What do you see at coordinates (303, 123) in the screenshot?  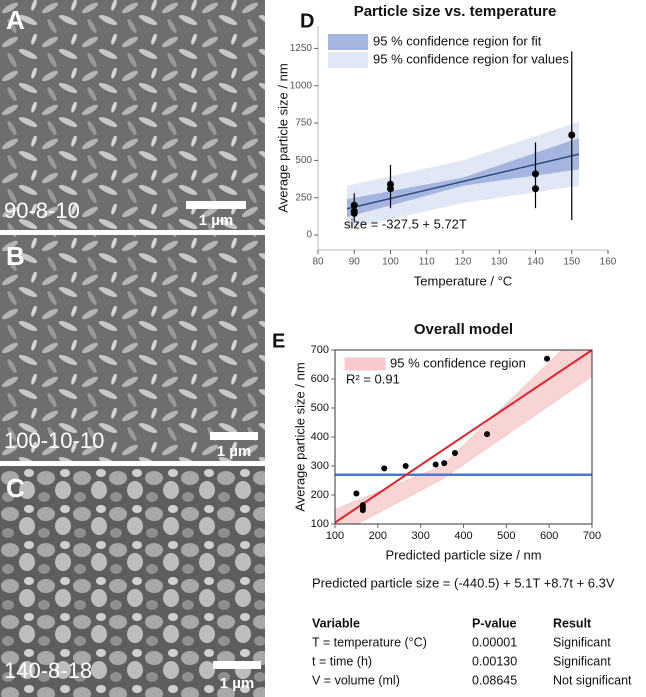 I see `y-tick-label: 750` at bounding box center [303, 123].